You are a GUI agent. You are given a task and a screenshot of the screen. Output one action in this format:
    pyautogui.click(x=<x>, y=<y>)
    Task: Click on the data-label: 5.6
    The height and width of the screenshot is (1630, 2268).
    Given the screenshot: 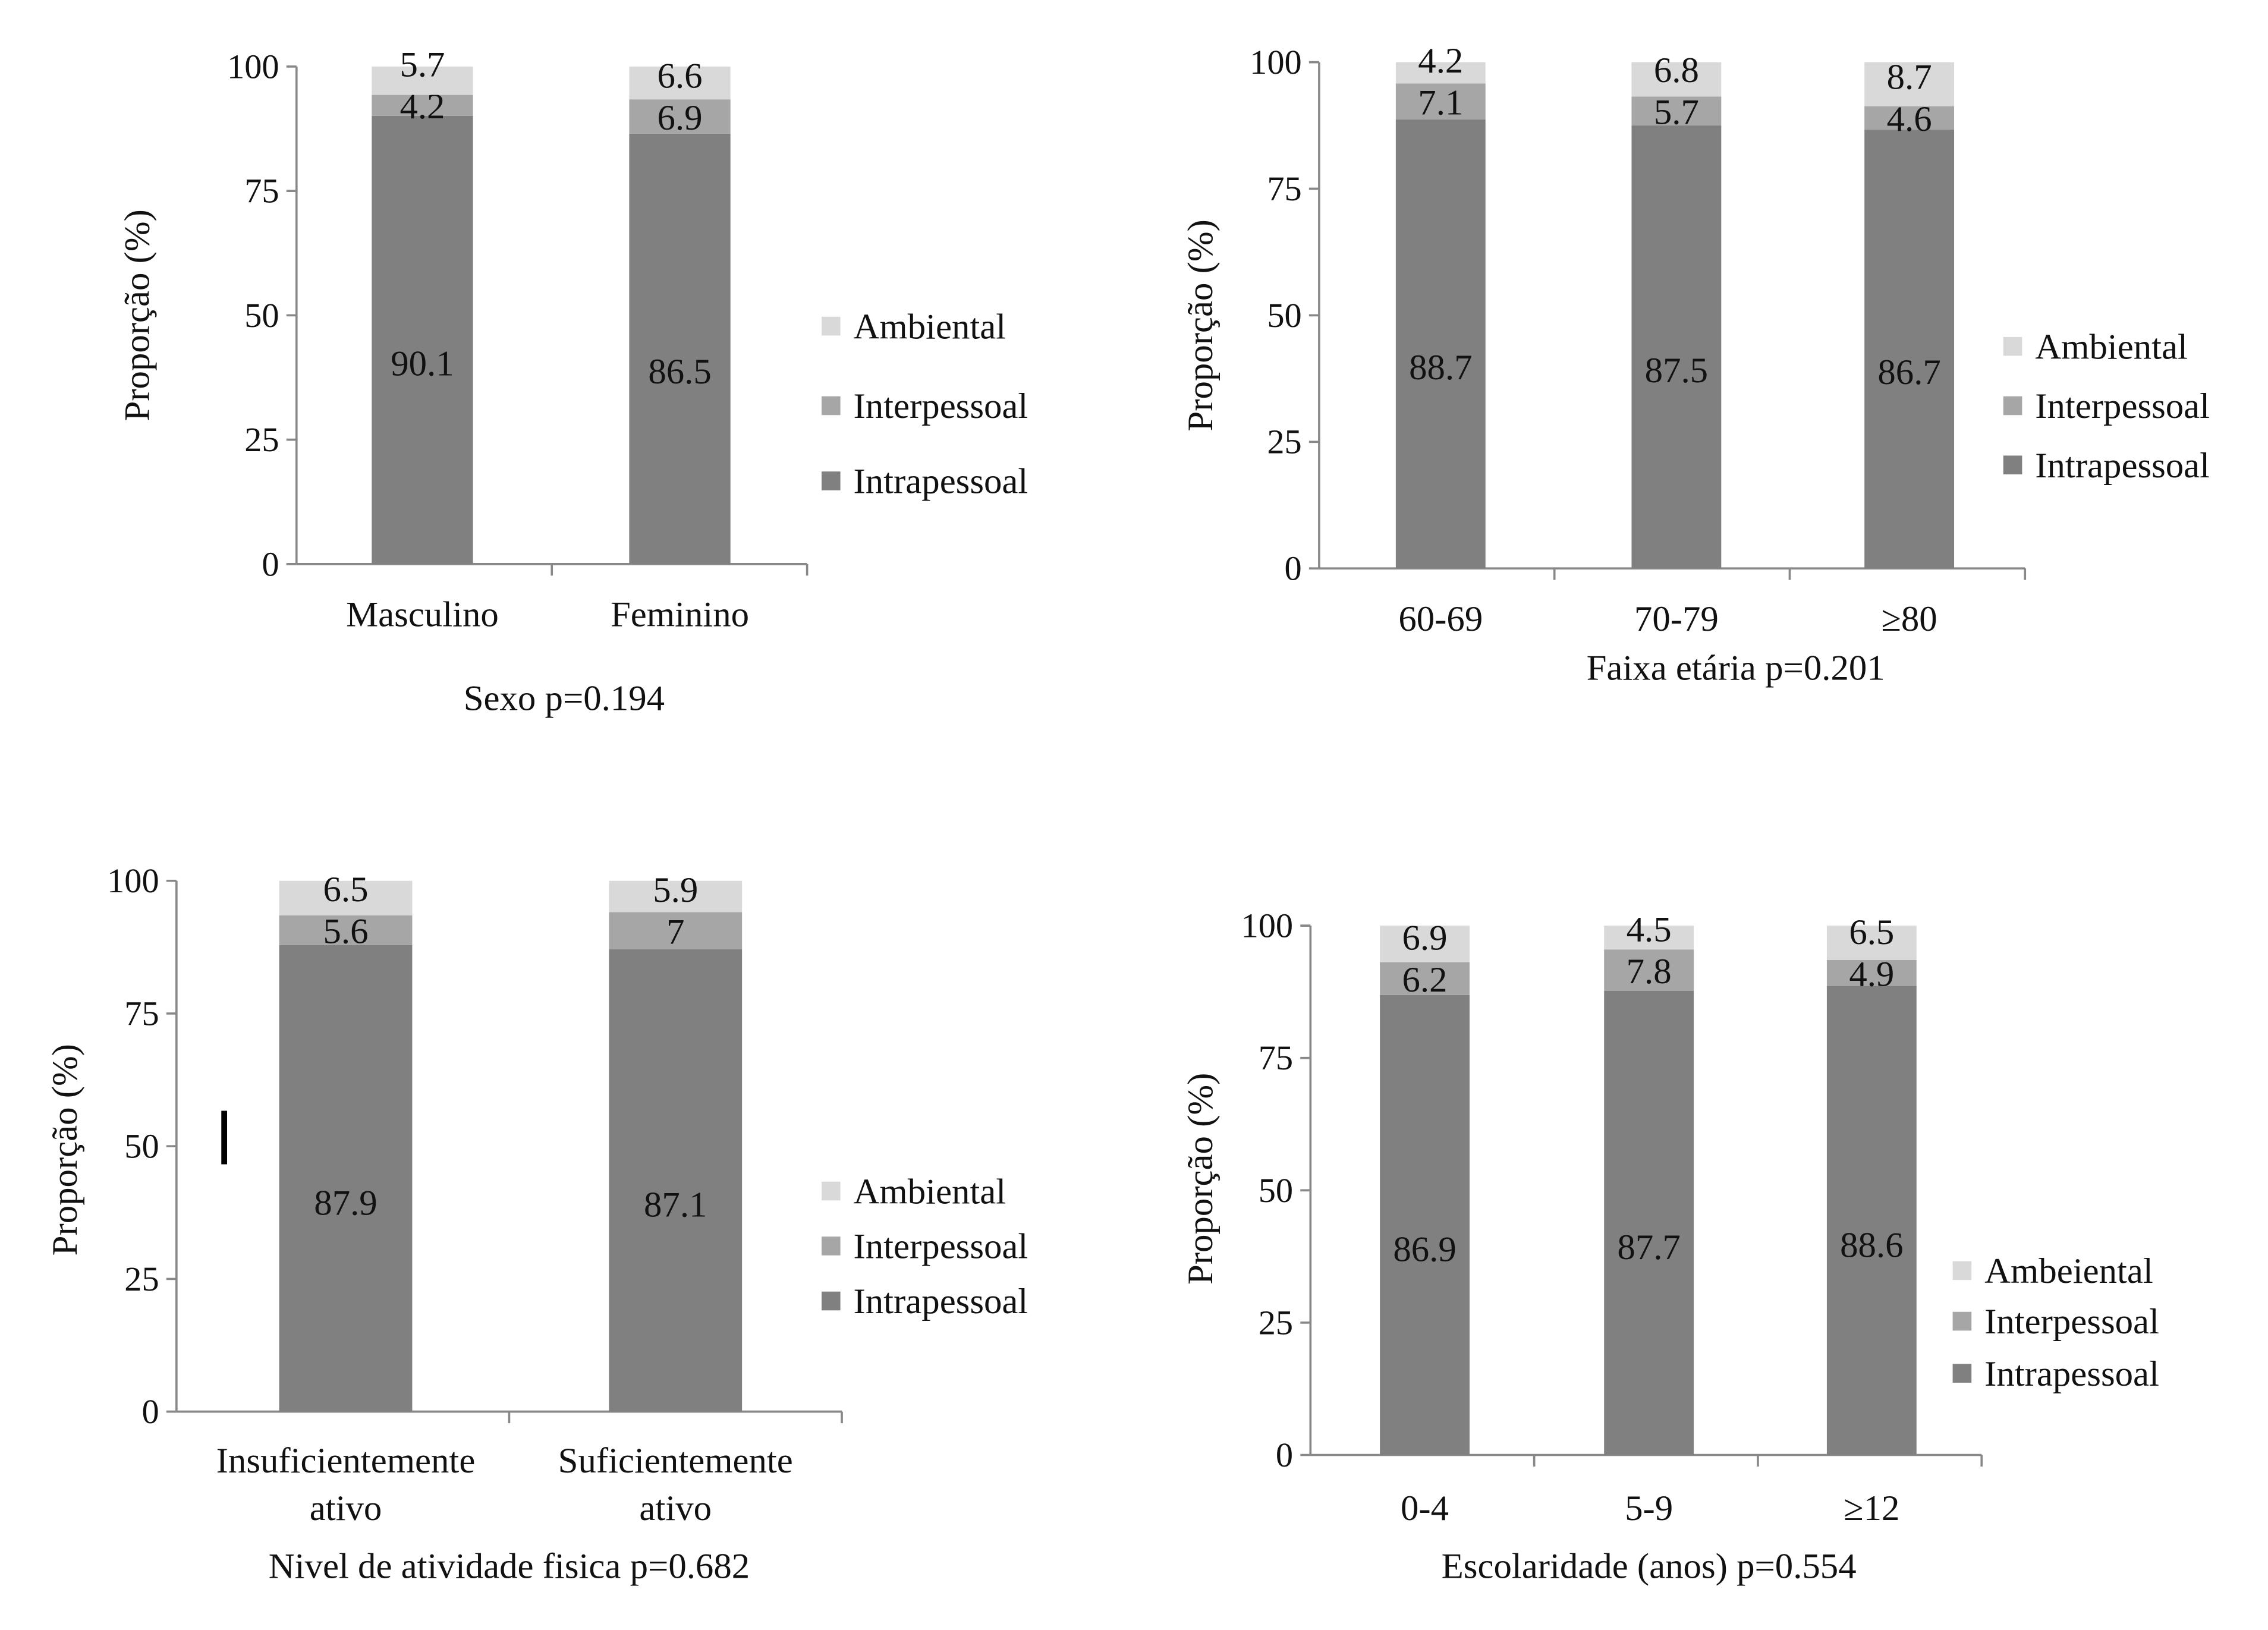 What is the action you would take?
    pyautogui.click(x=346, y=932)
    